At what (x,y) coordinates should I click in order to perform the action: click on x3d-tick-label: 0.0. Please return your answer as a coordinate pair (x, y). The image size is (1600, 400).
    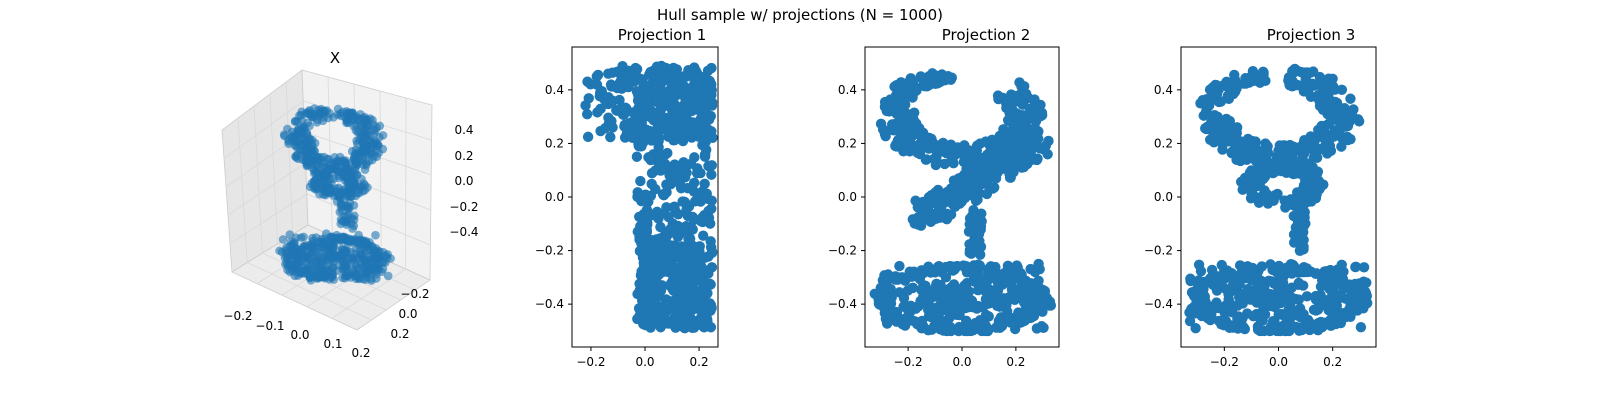
    Looking at the image, I should click on (299, 335).